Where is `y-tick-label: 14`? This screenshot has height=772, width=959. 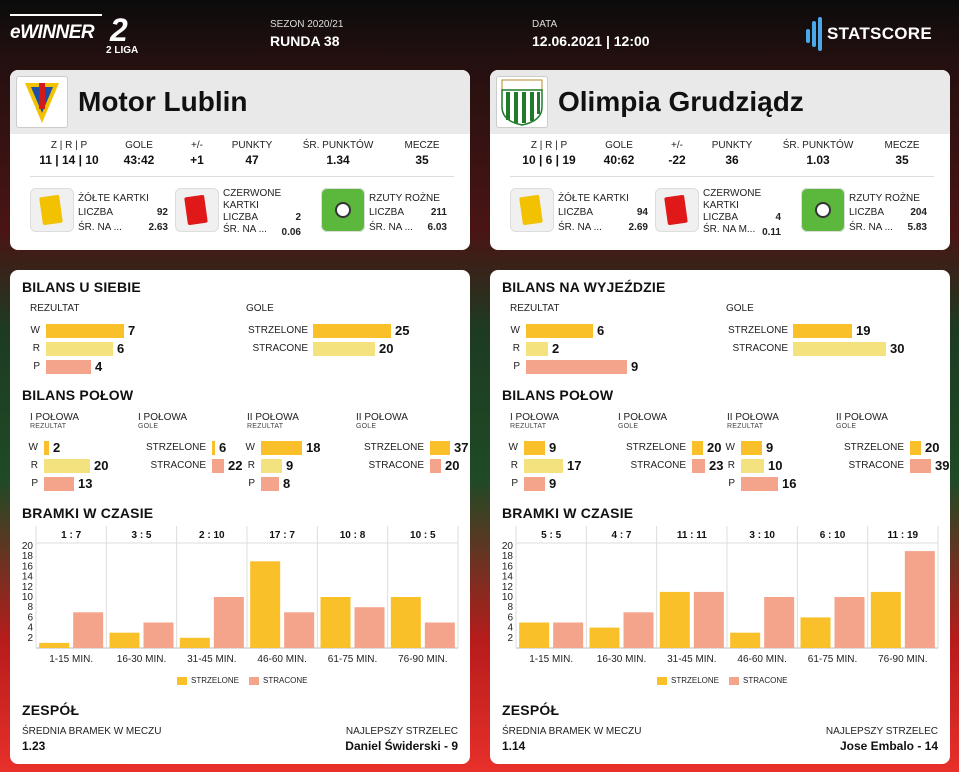 y-tick-label: 14 is located at coordinates (508, 577).